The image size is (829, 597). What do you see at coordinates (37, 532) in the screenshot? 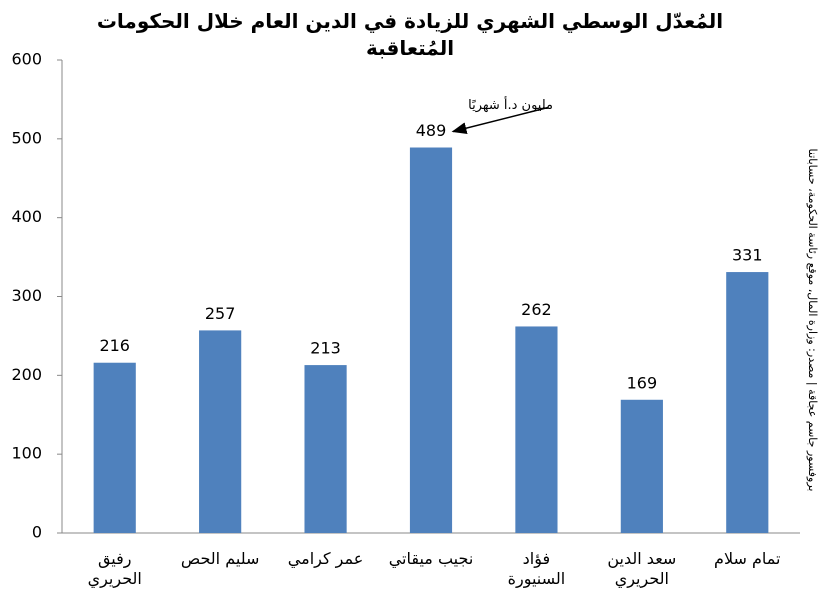
I see `y-tick-label: 0` at bounding box center [37, 532].